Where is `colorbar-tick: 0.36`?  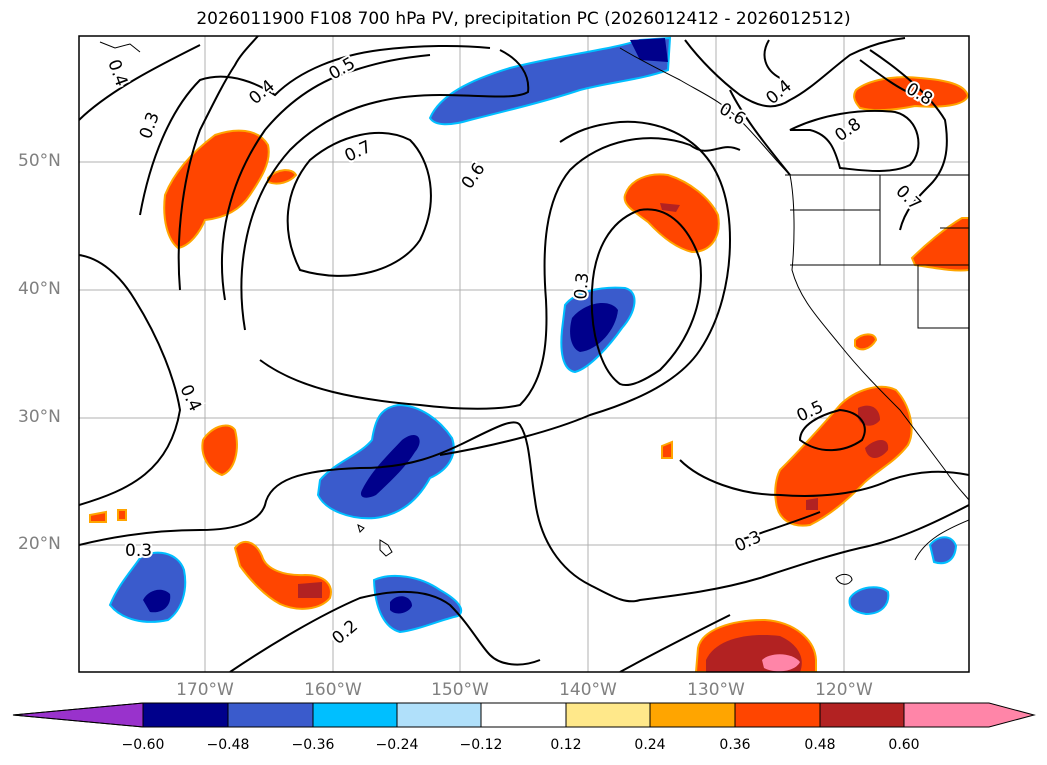
colorbar-tick: 0.36 is located at coordinates (735, 745).